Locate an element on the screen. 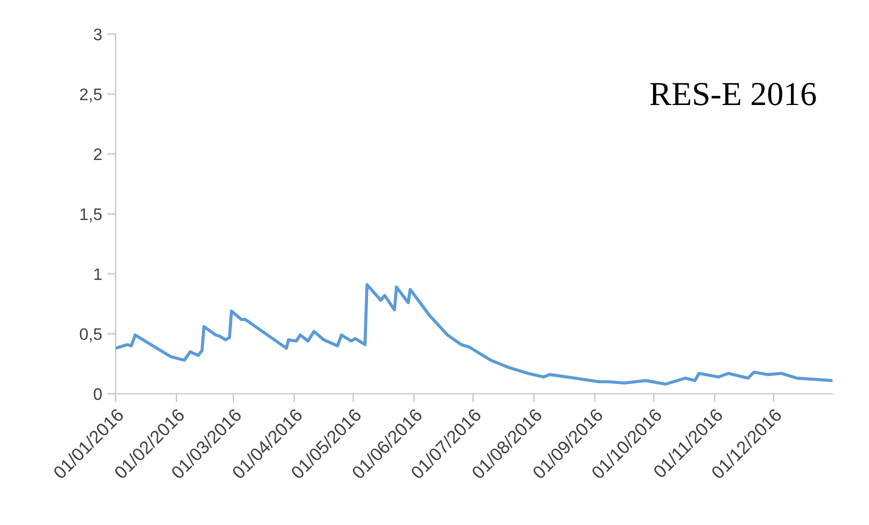 The width and height of the screenshot is (869, 525). annotation: RES-E 2016 is located at coordinates (733, 94).